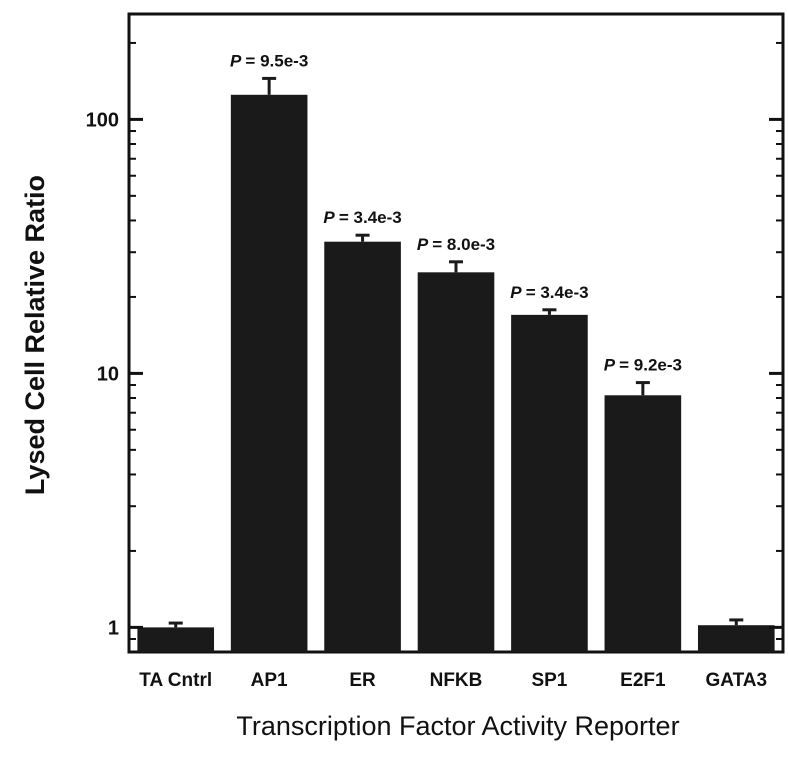 This screenshot has width=788, height=761. I want to click on x-axis-label: Transcription Factor Activity Reporter, so click(457, 726).